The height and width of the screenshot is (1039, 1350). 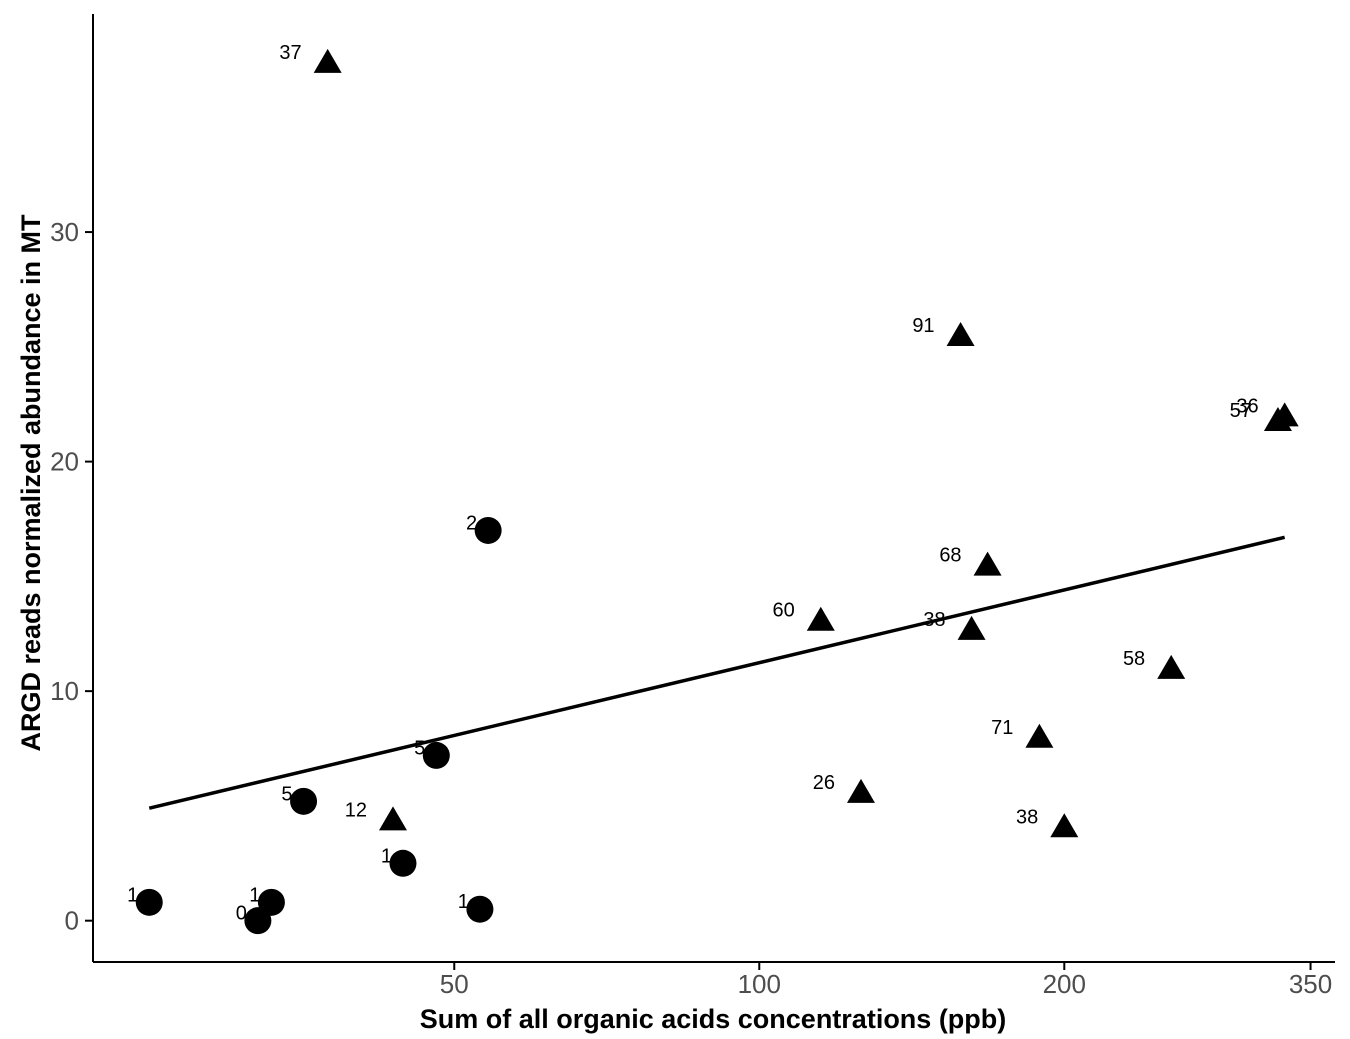 I want to click on point-label: 58, so click(x=1134, y=659).